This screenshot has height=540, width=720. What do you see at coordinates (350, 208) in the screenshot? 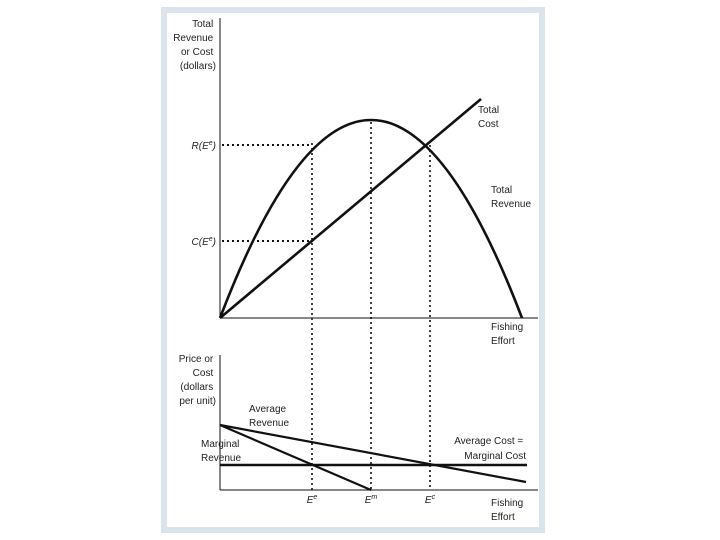
I see `total-cost-line` at bounding box center [350, 208].